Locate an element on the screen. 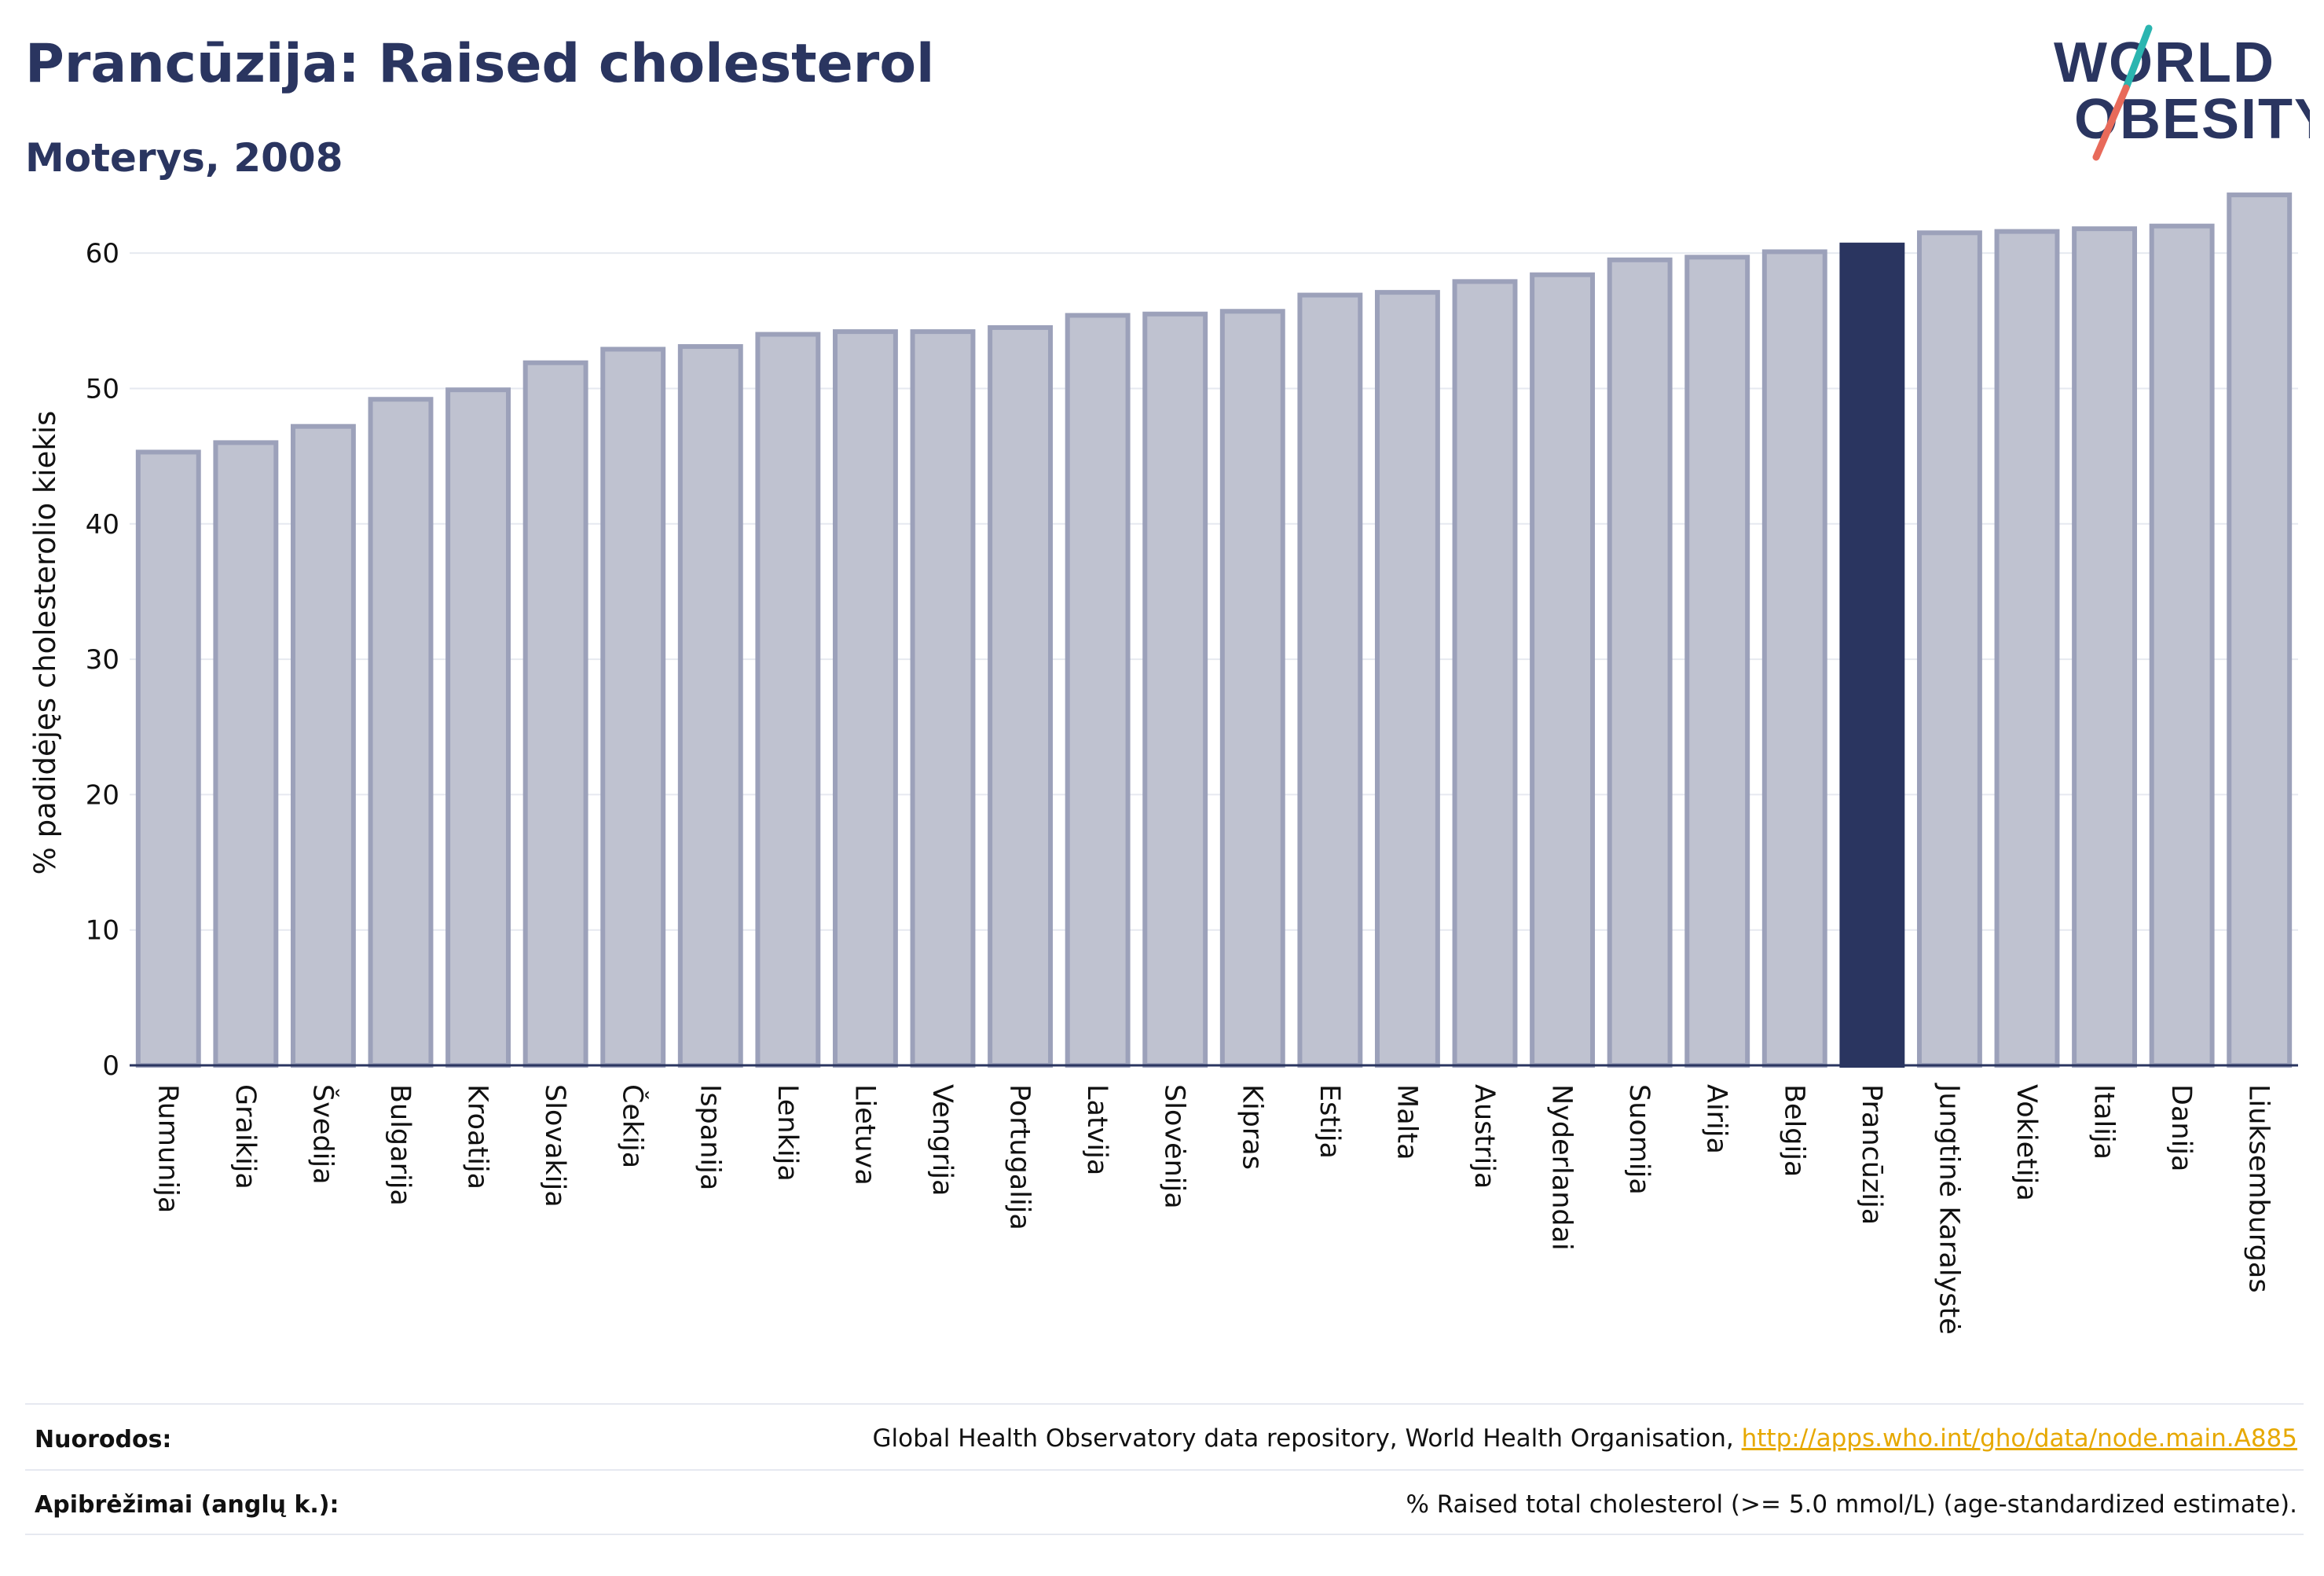 The image size is (2324, 1576). footer-divider-top is located at coordinates (1164, 1404).